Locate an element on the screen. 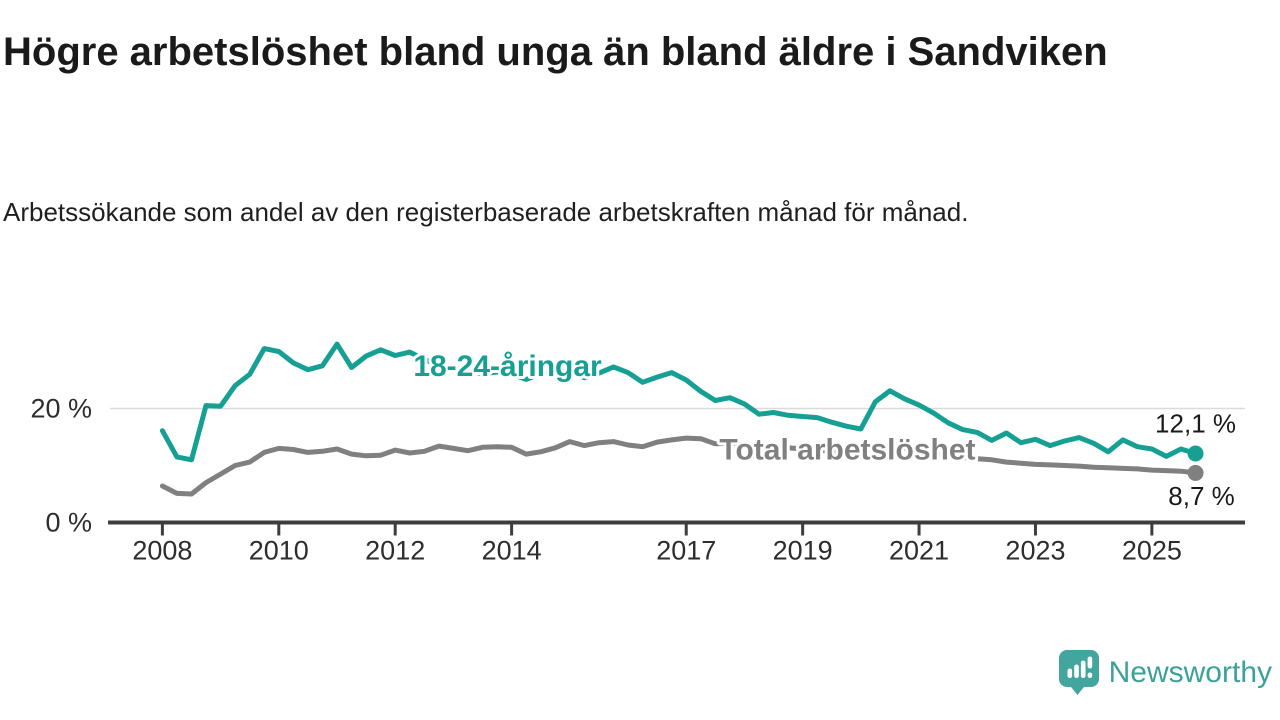 This screenshot has width=1280, height=720. x-tick-label-2010: 2010 is located at coordinates (279, 551).